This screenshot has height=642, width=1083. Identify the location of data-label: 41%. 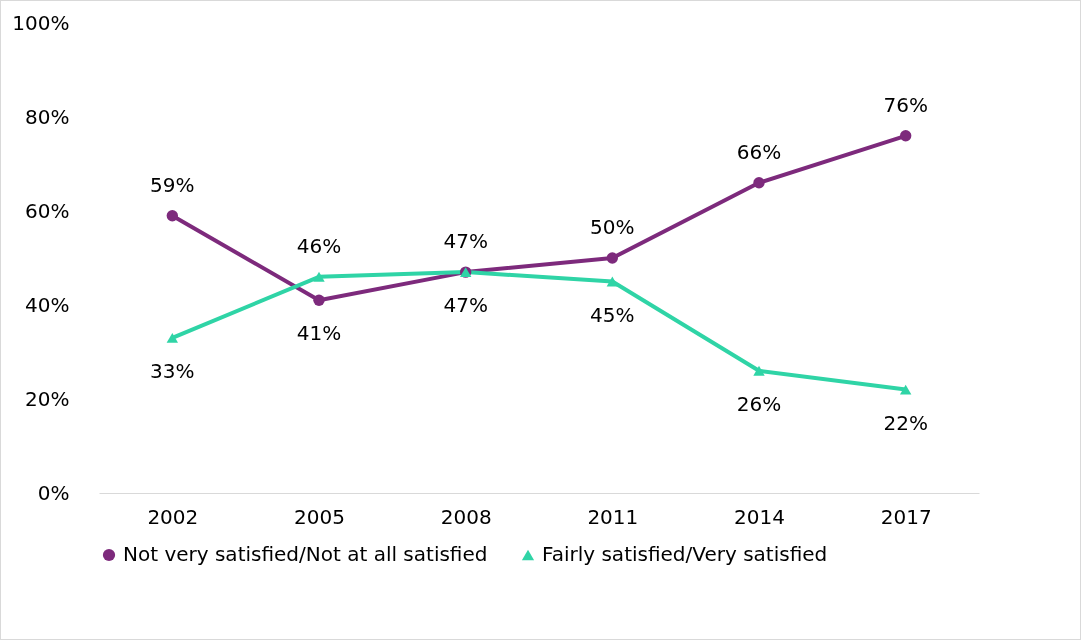
(319, 333).